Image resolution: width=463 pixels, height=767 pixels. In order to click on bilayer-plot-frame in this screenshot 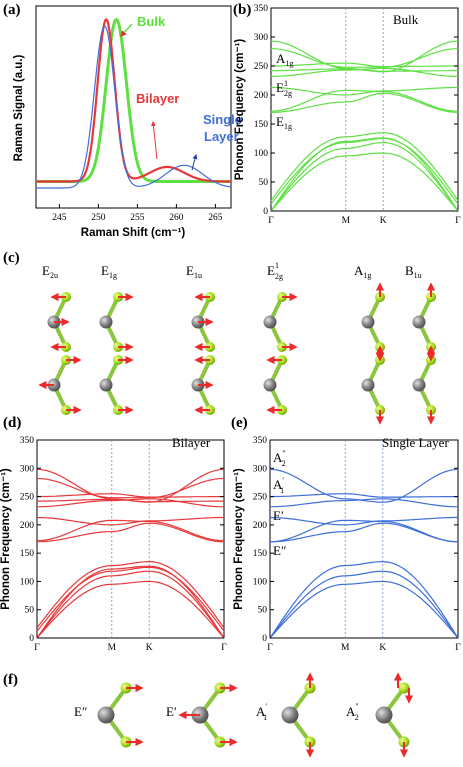, I will do `click(130, 539)`.